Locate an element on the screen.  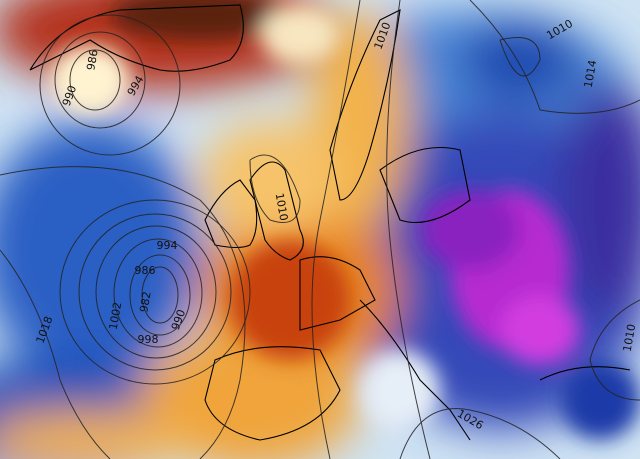
isobar-label: 1014 is located at coordinates (591, 74).